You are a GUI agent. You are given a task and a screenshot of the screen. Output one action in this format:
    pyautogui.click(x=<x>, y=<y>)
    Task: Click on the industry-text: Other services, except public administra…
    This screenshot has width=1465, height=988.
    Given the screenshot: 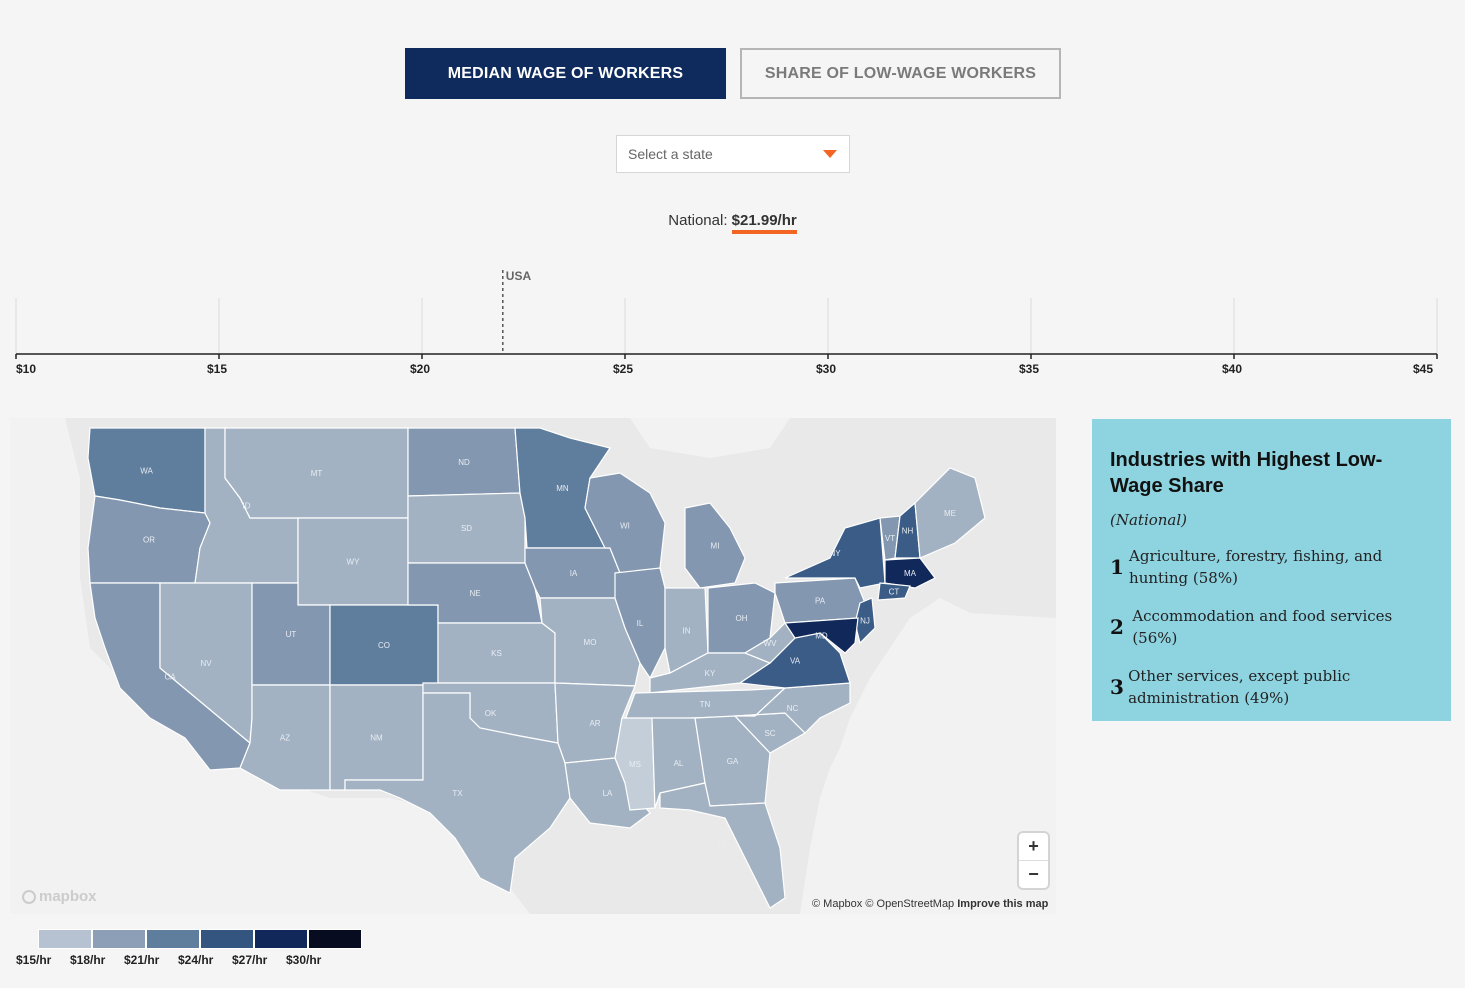 What is the action you would take?
    pyautogui.click(x=1239, y=687)
    